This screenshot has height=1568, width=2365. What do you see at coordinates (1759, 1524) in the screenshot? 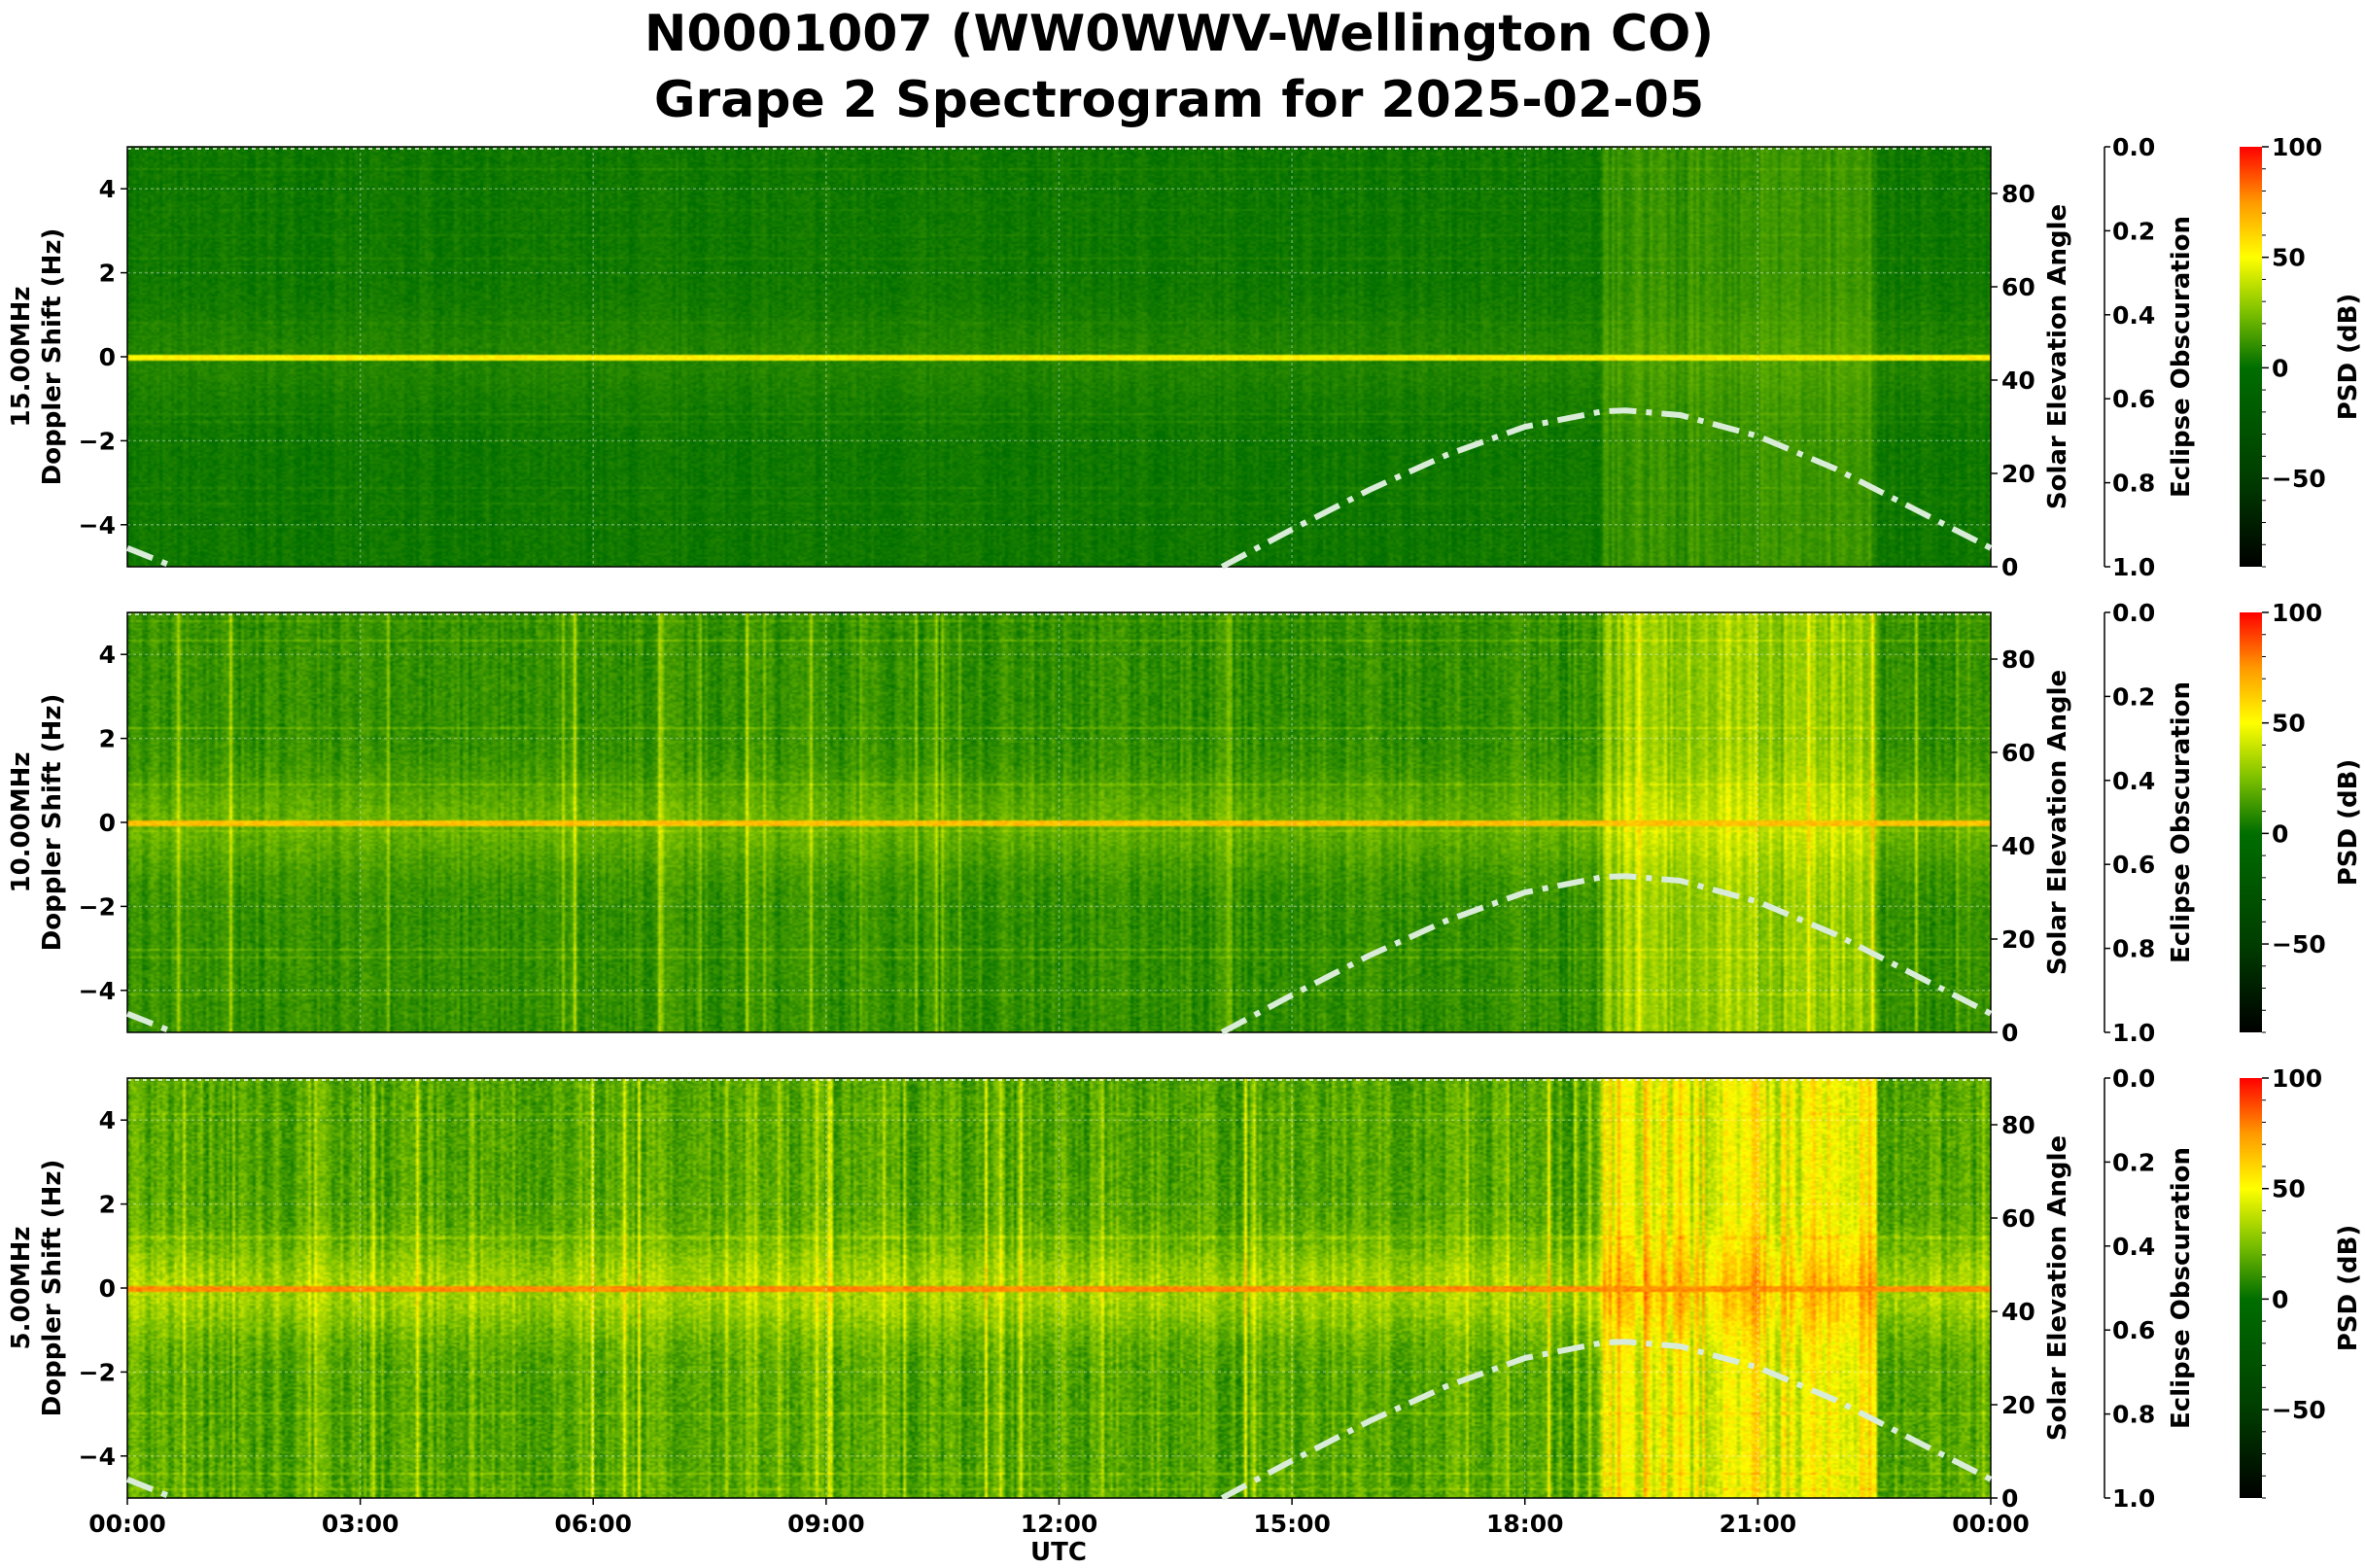
I see `x-tick-label: 21:00` at bounding box center [1759, 1524].